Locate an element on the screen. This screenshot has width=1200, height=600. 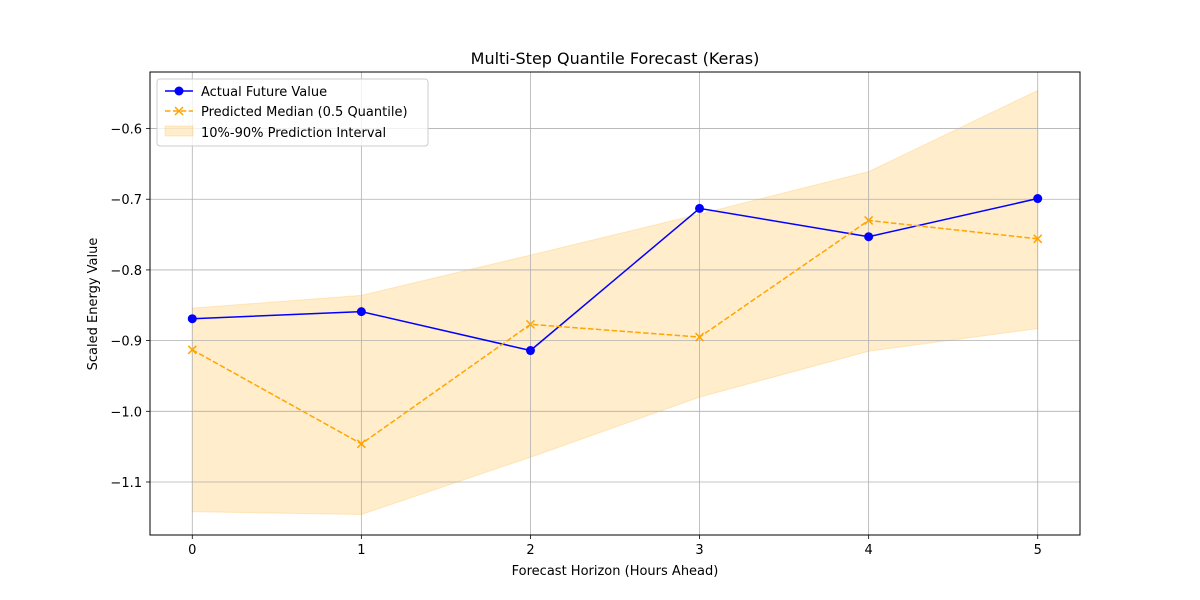
legend-item-interval: 10%-90% Prediction Interval is located at coordinates (275, 133).